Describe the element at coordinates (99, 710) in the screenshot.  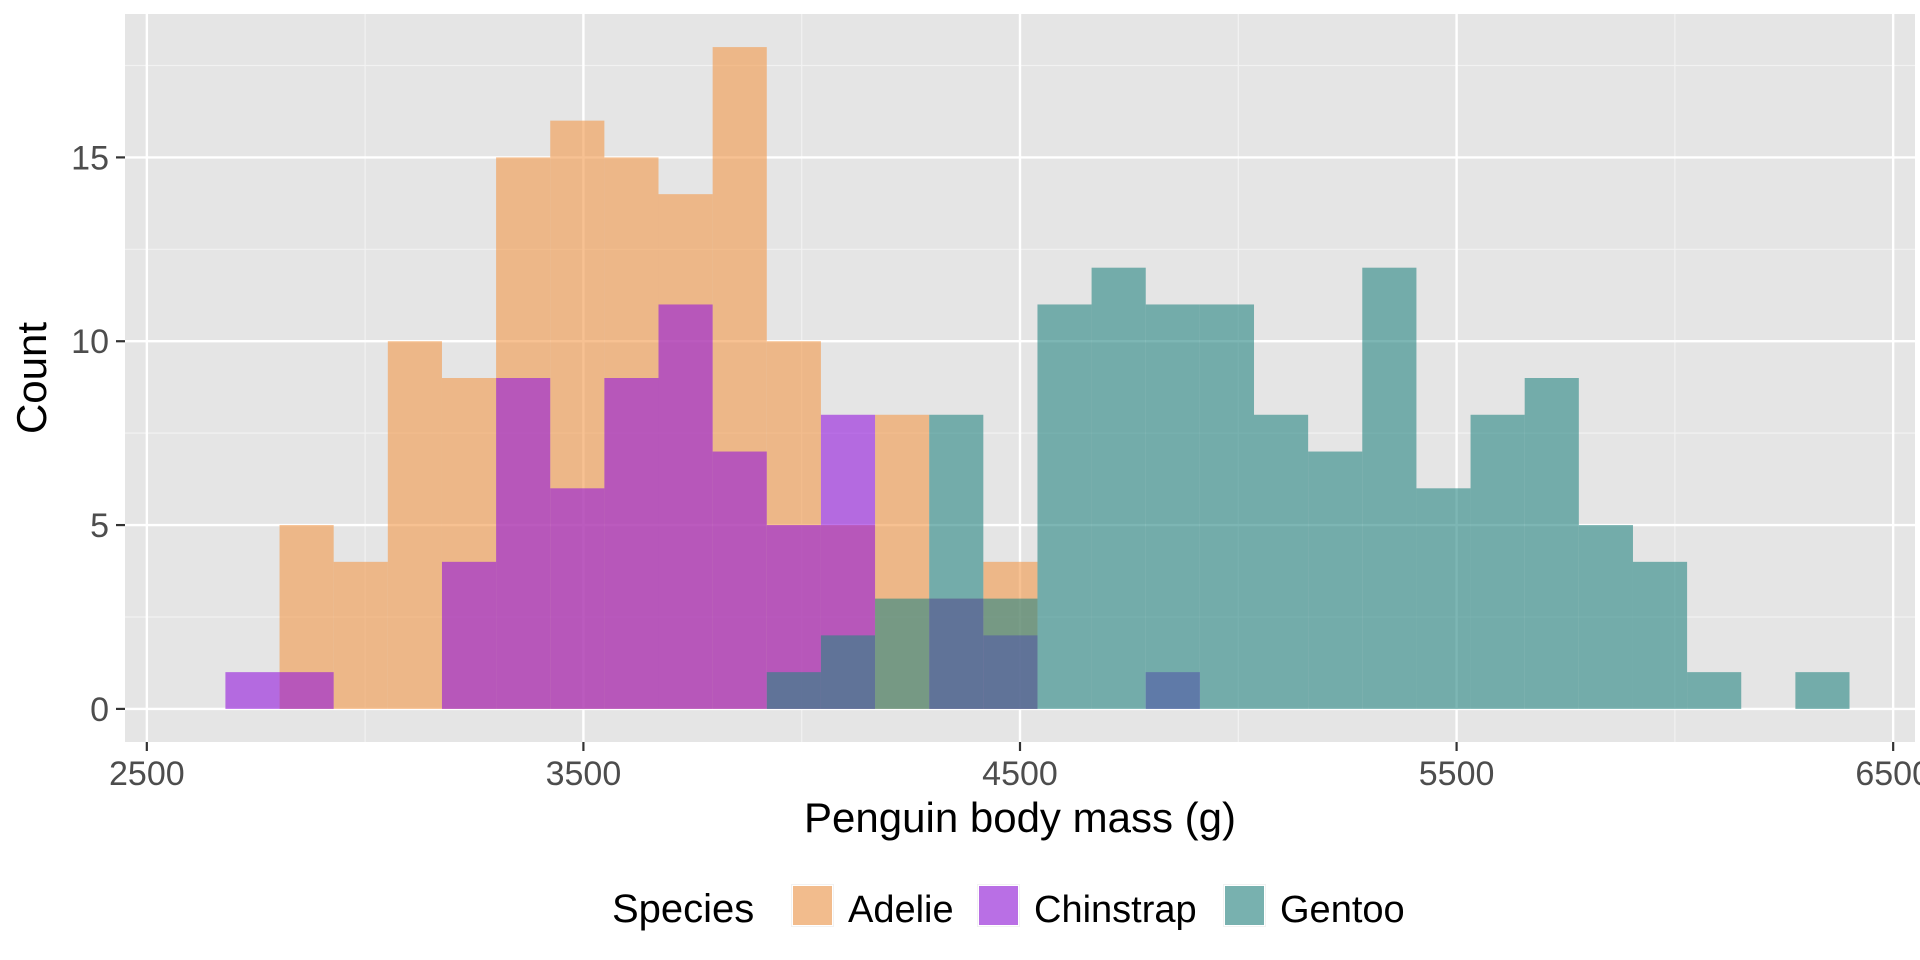
I see `y-tick-label: 0` at that location.